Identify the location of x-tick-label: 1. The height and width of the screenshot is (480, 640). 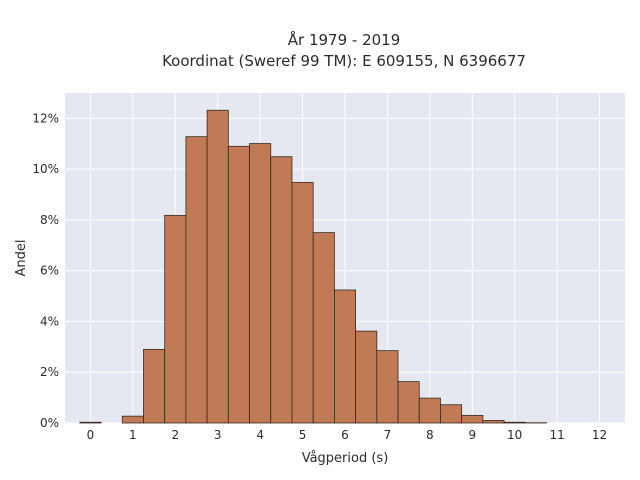
(133, 435).